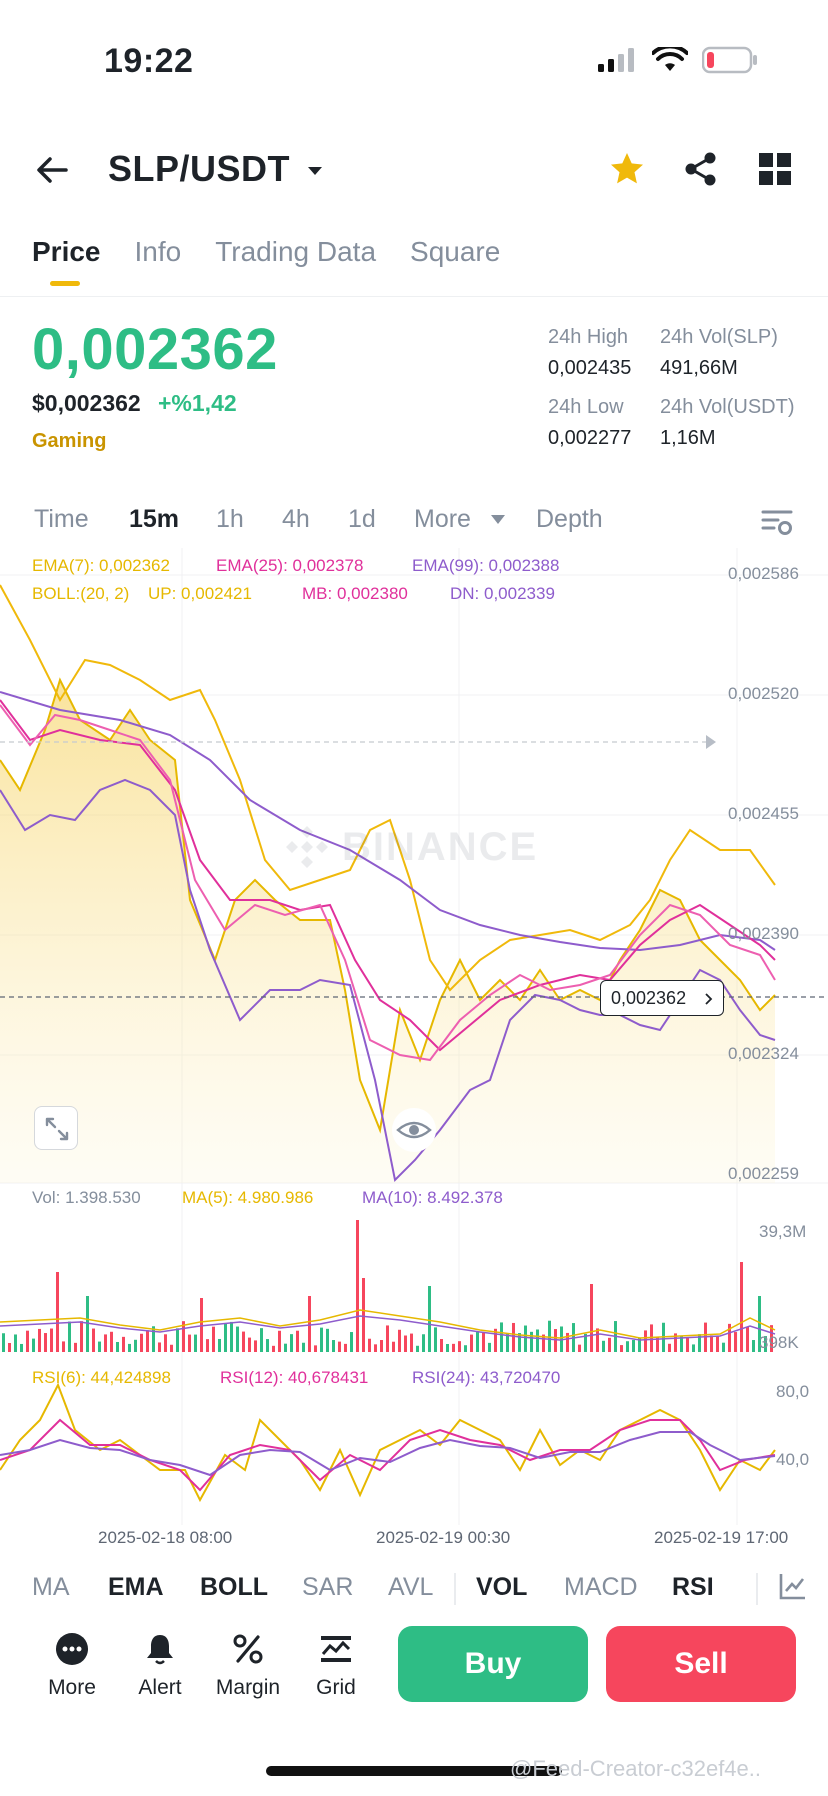  I want to click on share-icon, so click(701, 169).